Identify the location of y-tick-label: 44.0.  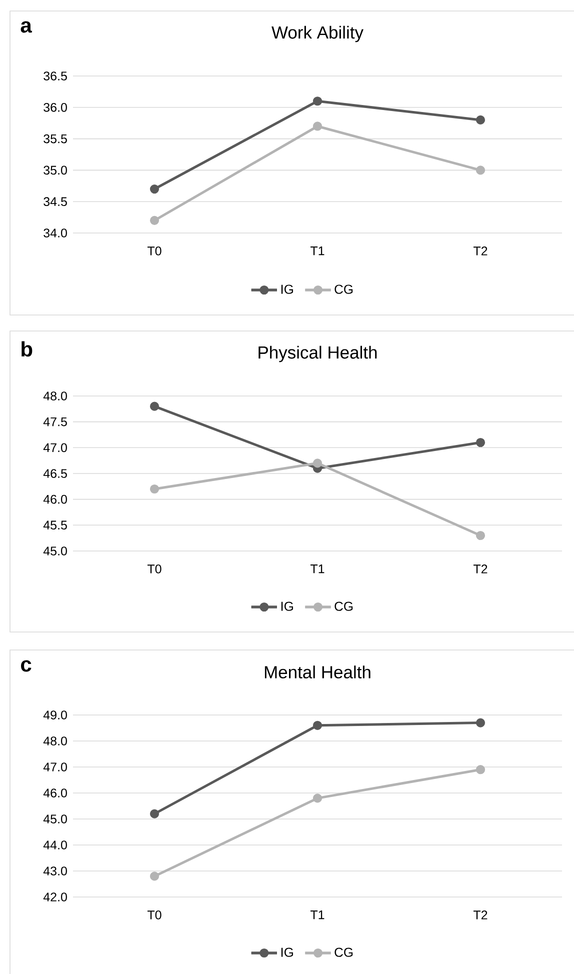
(55, 845).